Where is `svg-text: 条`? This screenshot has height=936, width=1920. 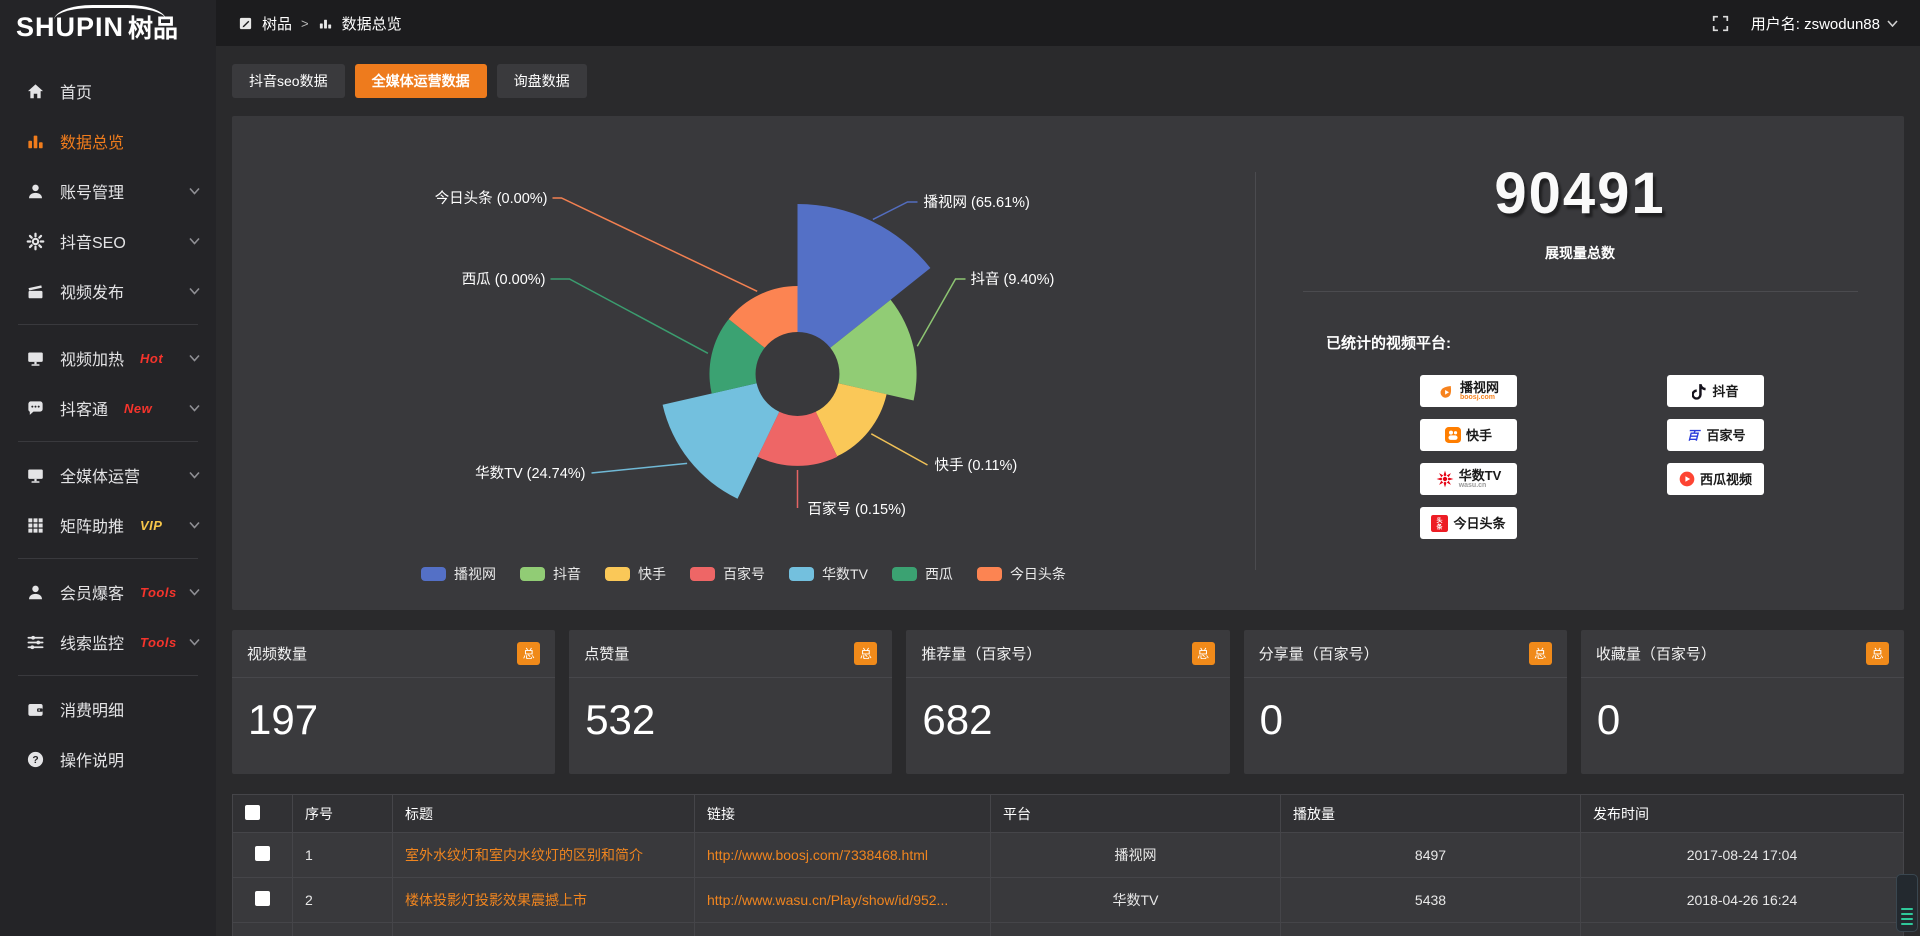
svg-text: 条 is located at coordinates (1440, 527).